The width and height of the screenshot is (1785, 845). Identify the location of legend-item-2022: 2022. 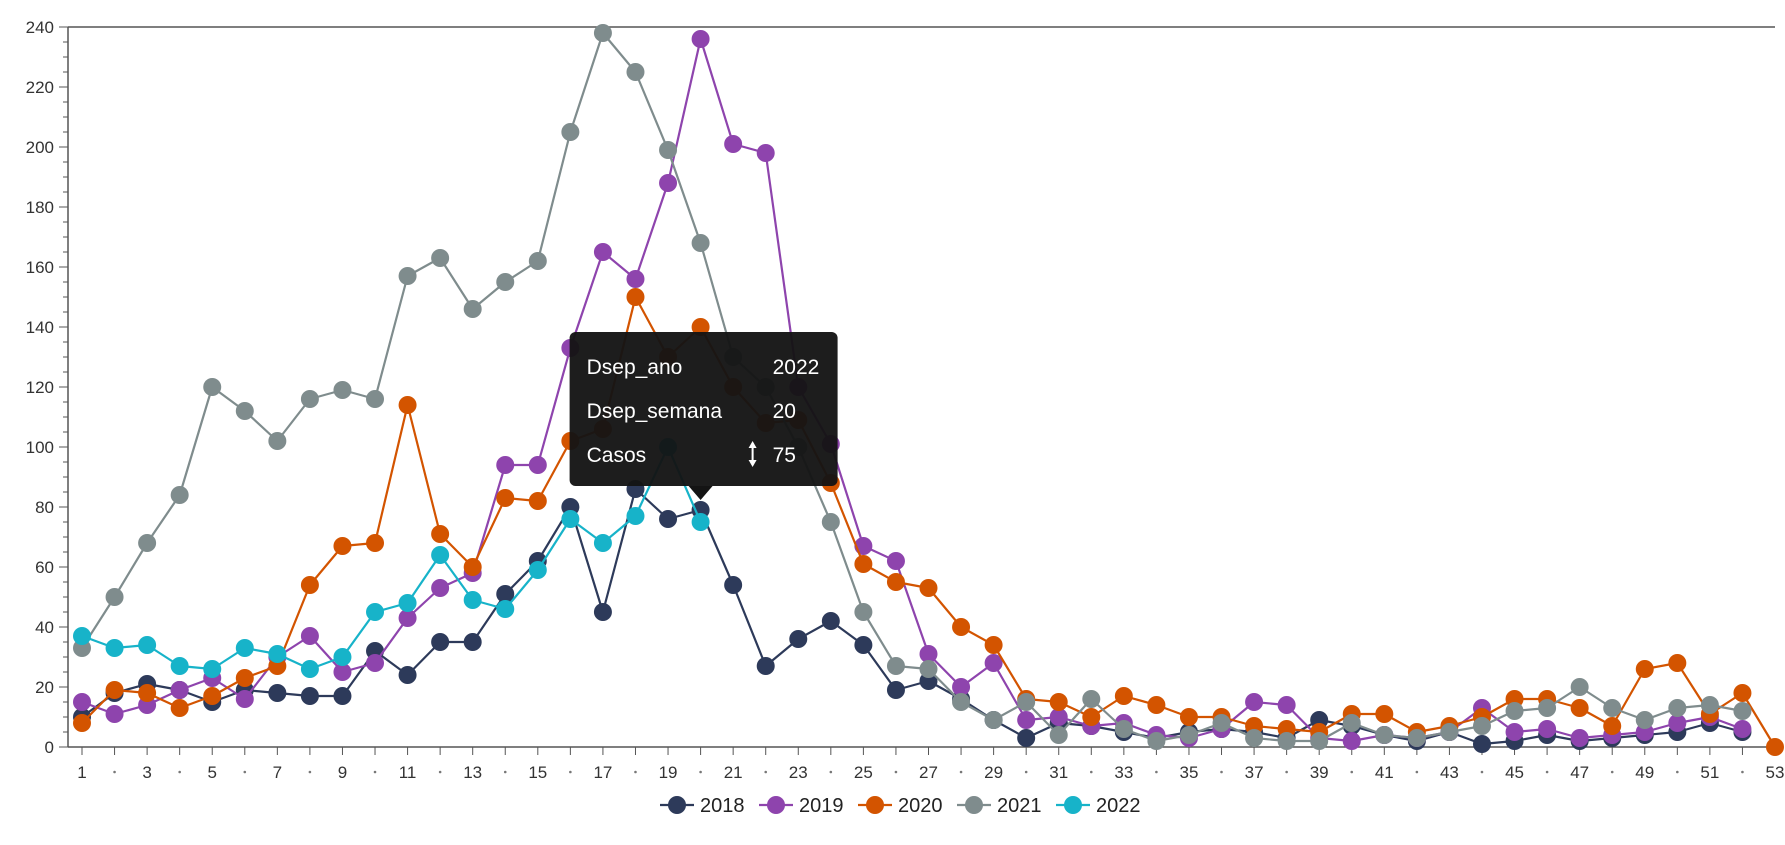
(1098, 806).